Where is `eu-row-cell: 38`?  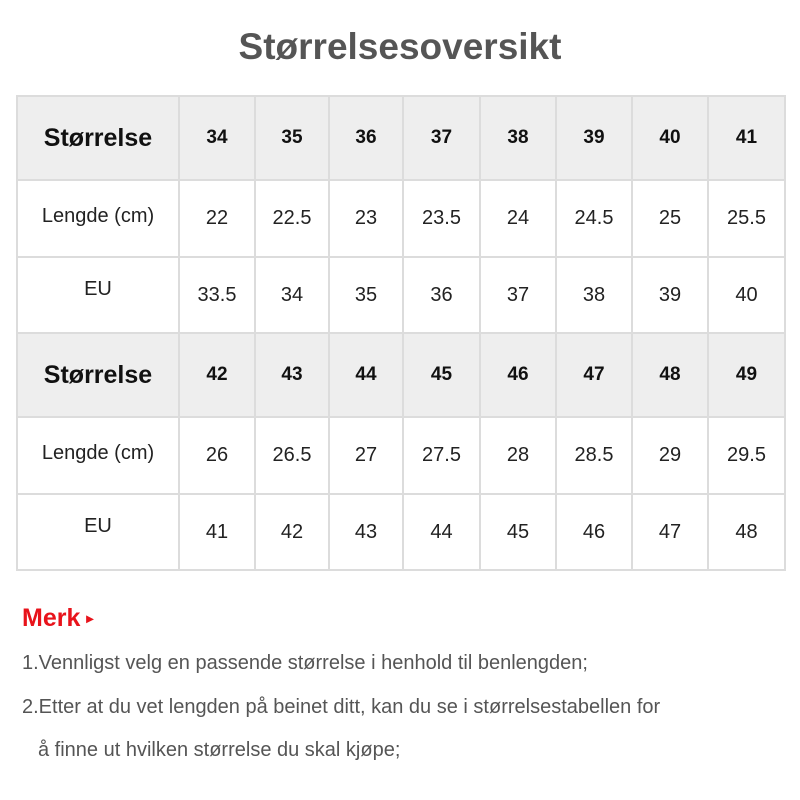 eu-row-cell: 38 is located at coordinates (594, 295).